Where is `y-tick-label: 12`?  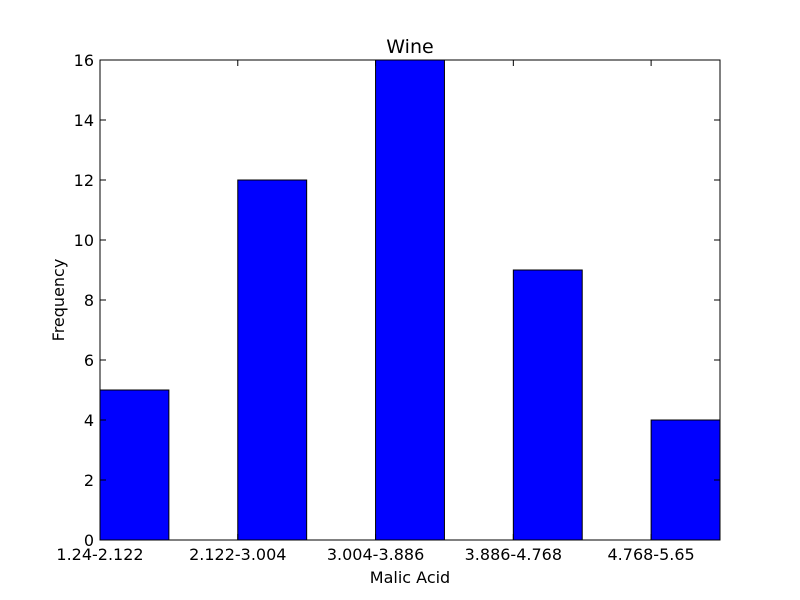 y-tick-label: 12 is located at coordinates (84, 180).